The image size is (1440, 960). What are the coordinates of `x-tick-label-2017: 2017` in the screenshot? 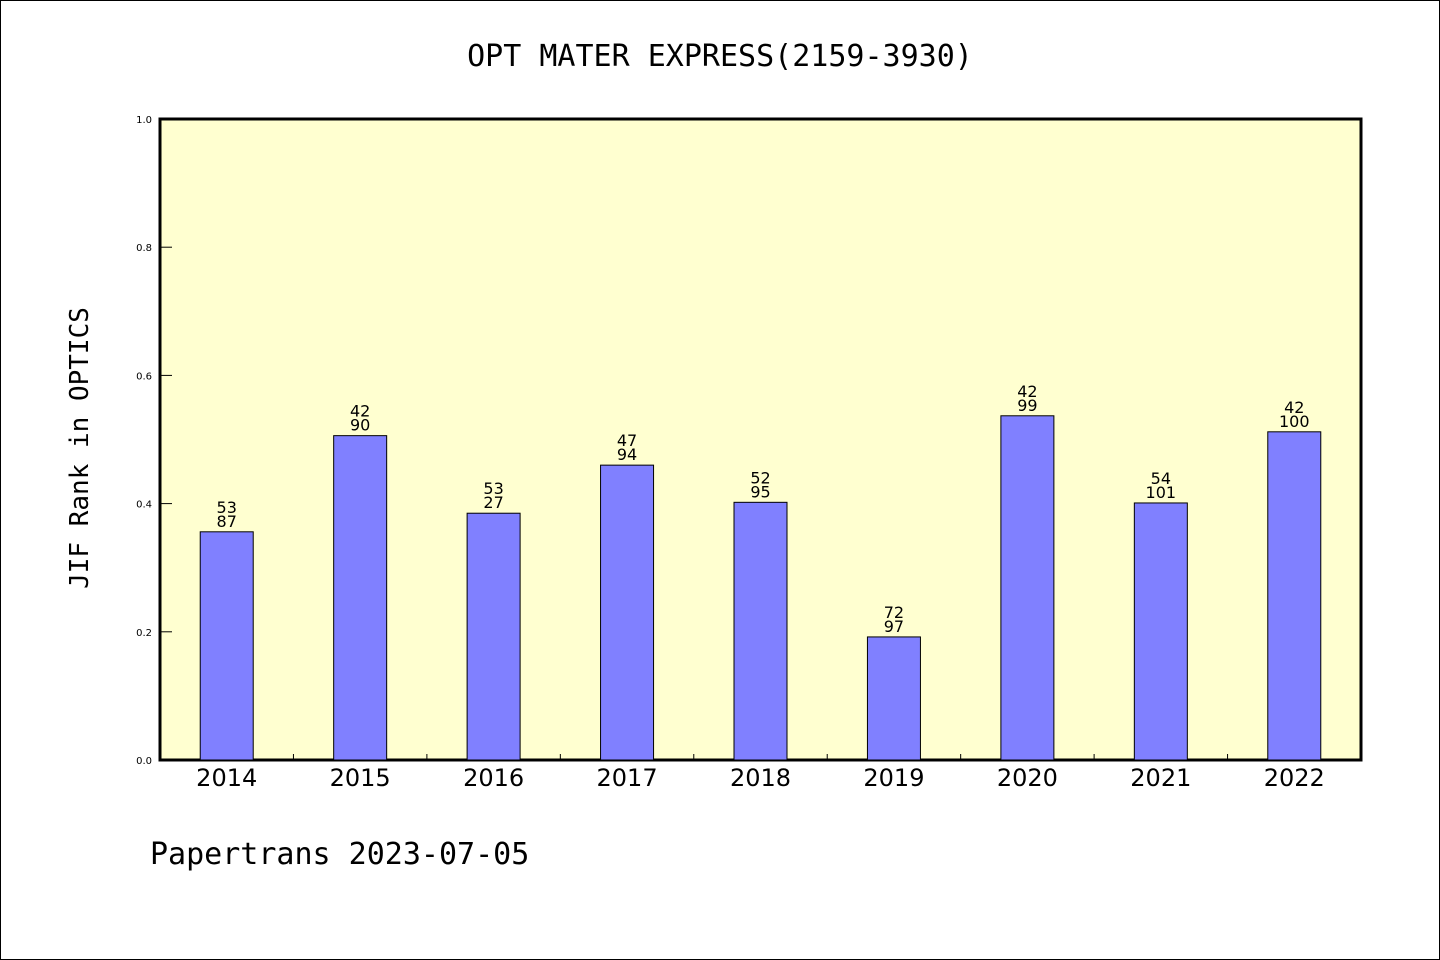 It's located at (627, 778).